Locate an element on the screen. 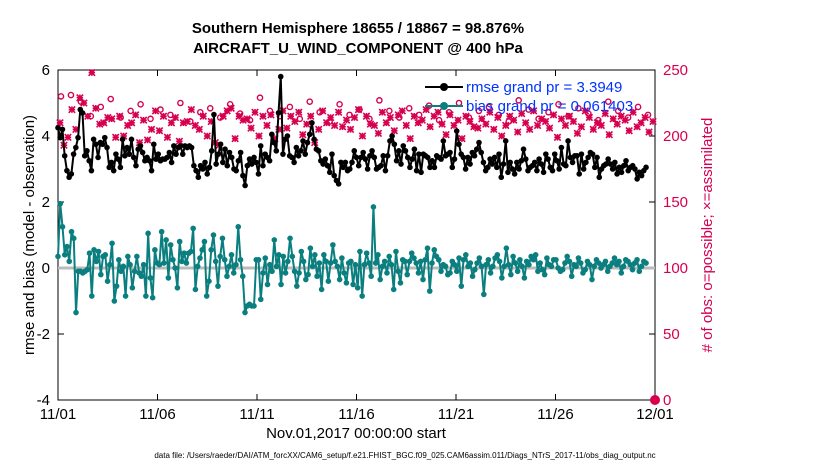 Image resolution: width=830 pixels, height=470 pixels. x-tick-label: 11/26 is located at coordinates (555, 414).